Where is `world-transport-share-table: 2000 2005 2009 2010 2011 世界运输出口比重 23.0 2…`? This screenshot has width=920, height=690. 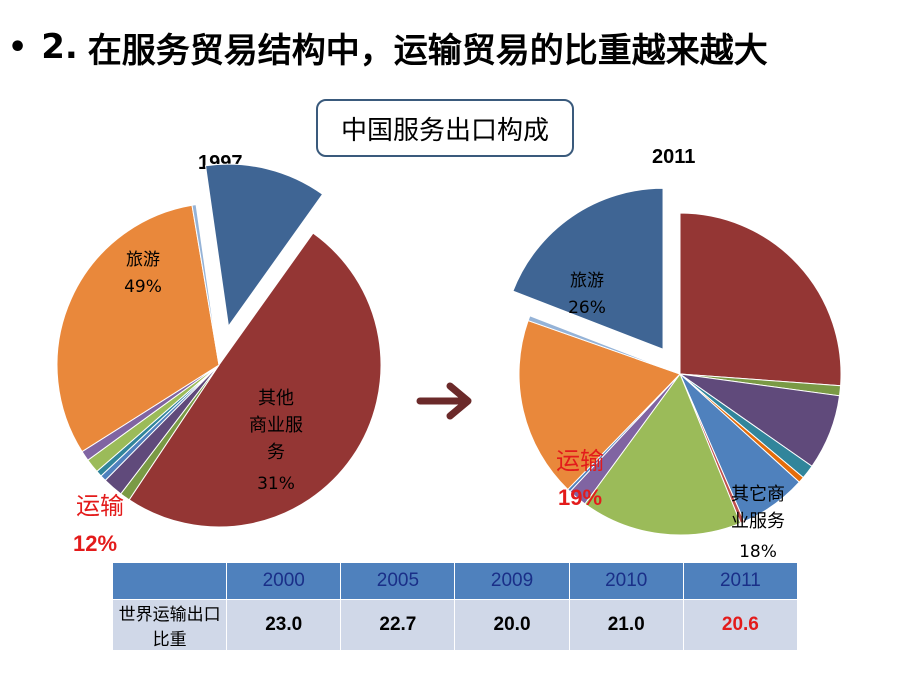
world-transport-share-table: 2000 2005 2009 2010 2011 世界运输出口比重 23.0 2… is located at coordinates (455, 606).